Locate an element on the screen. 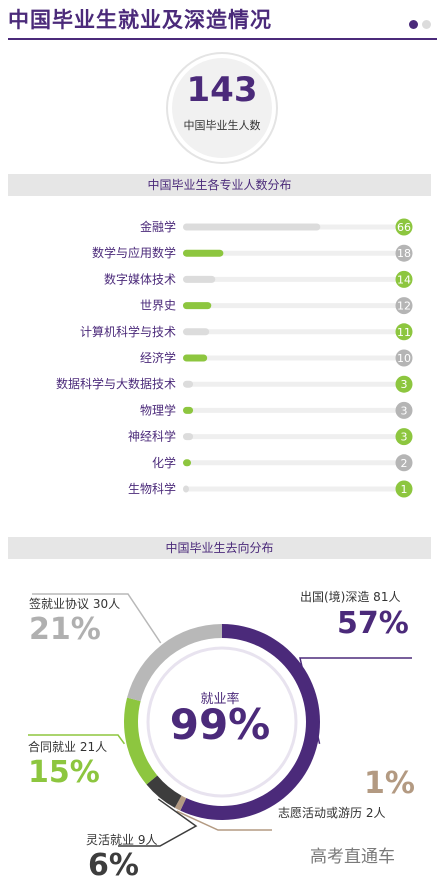  slice-percent-text: 6% is located at coordinates (113, 865).